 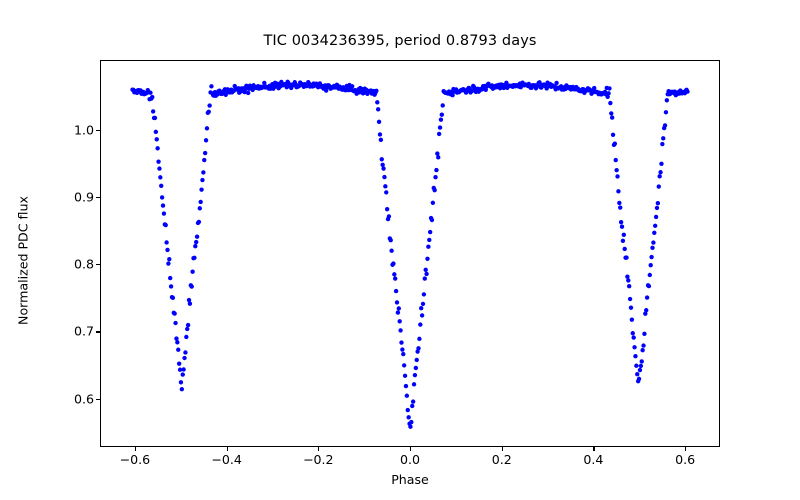 What do you see at coordinates (83, 264) in the screenshot?
I see `y-tick-label: 0.8` at bounding box center [83, 264].